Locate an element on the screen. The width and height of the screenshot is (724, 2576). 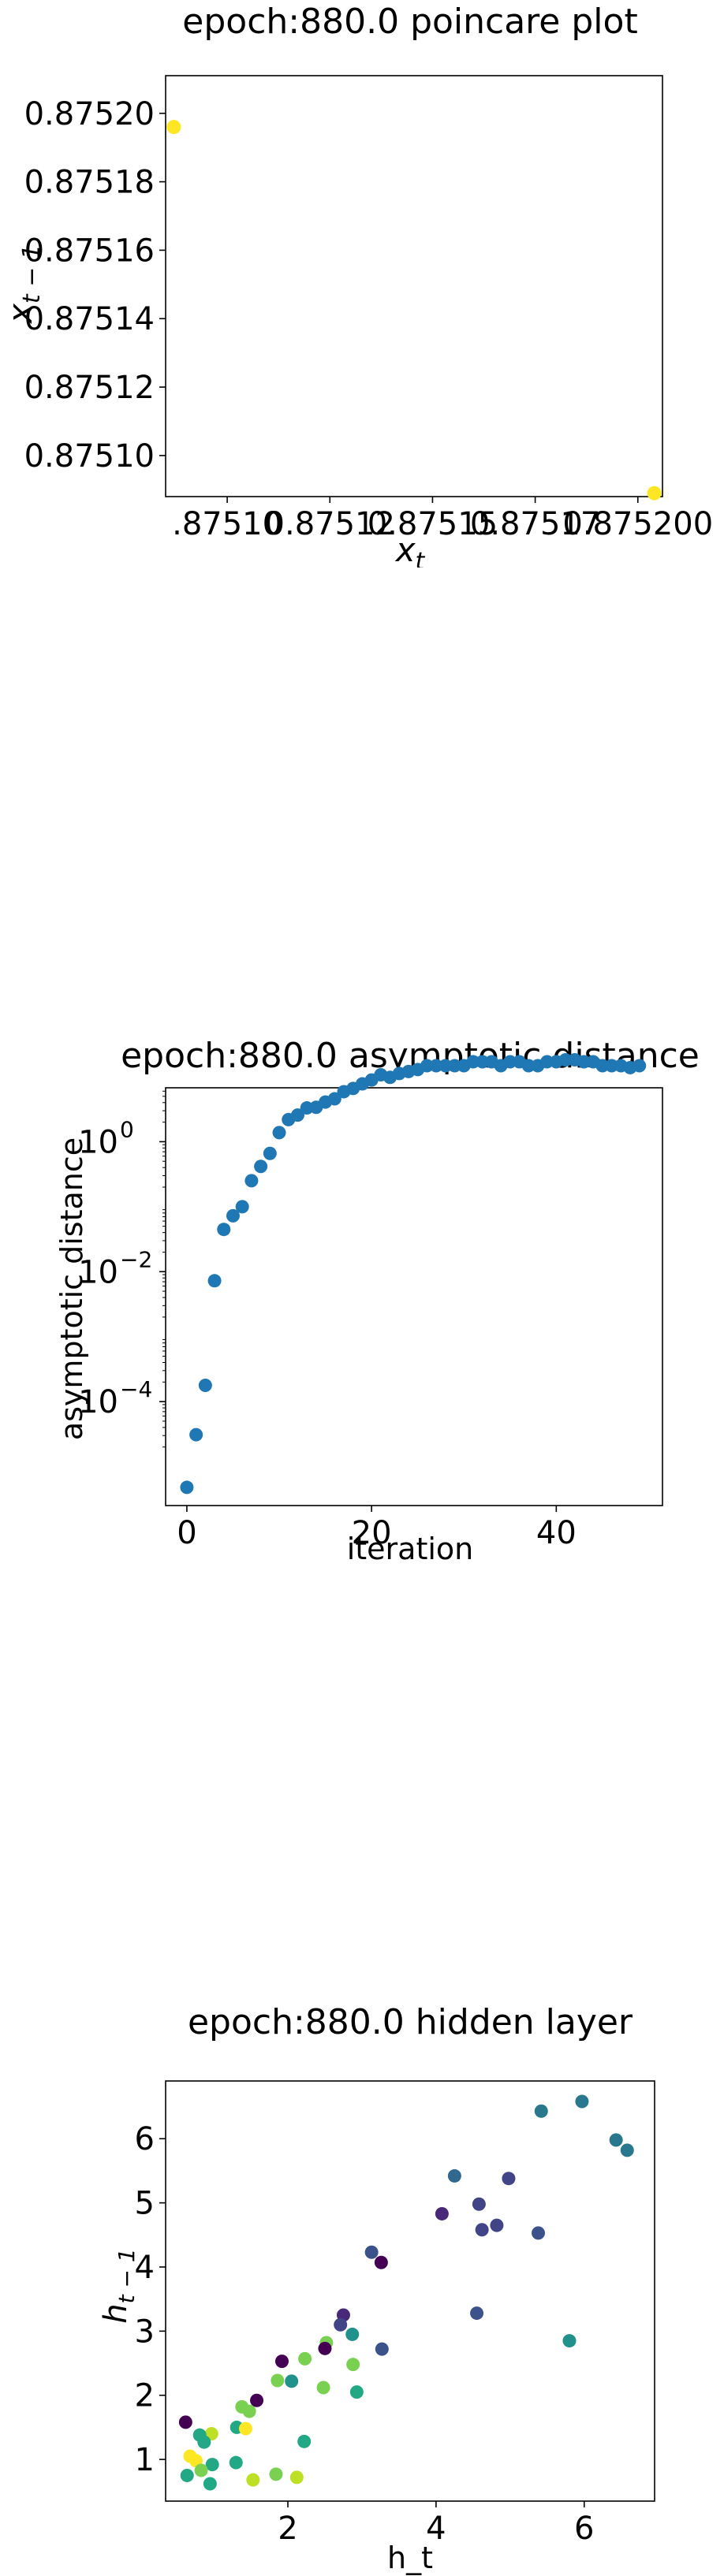
y-ticks: 1 2 3 4 5 6 is located at coordinates (150, 2299).